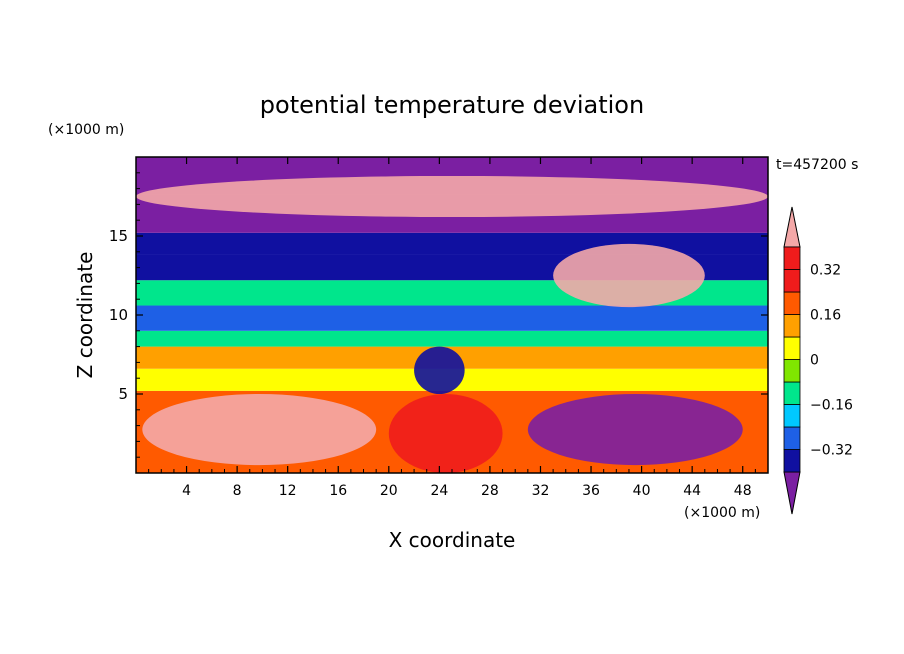 The image size is (904, 654). Describe the element at coordinates (389, 491) in the screenshot. I see `x-tick-label-20: 20` at that location.